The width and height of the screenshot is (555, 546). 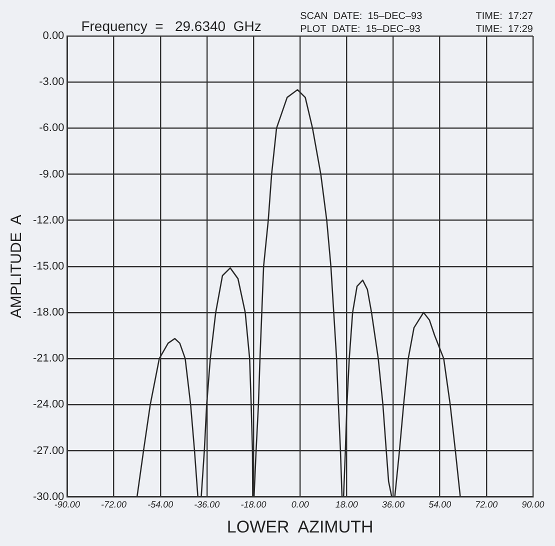 I want to click on y-axis-title: AMPLITUDE A, so click(x=17, y=266).